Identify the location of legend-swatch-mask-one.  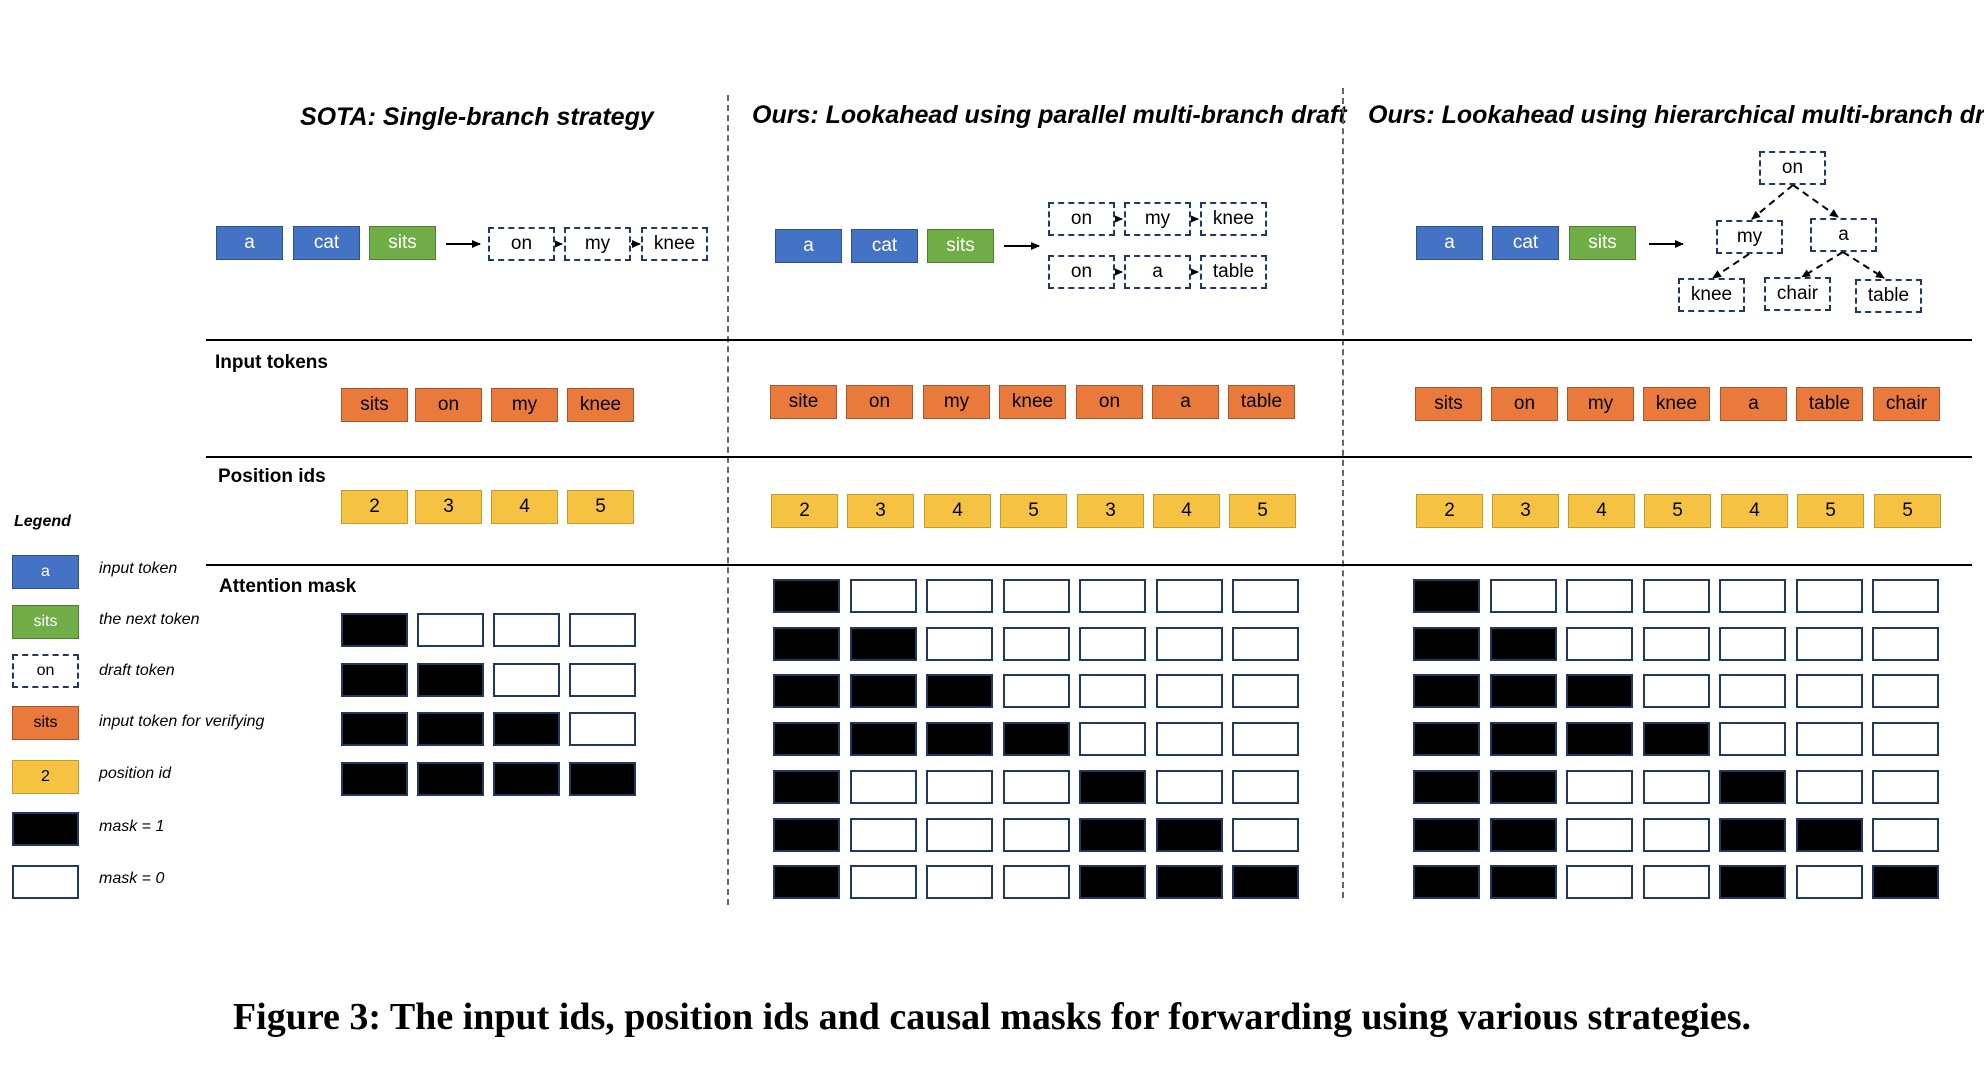
(45, 829).